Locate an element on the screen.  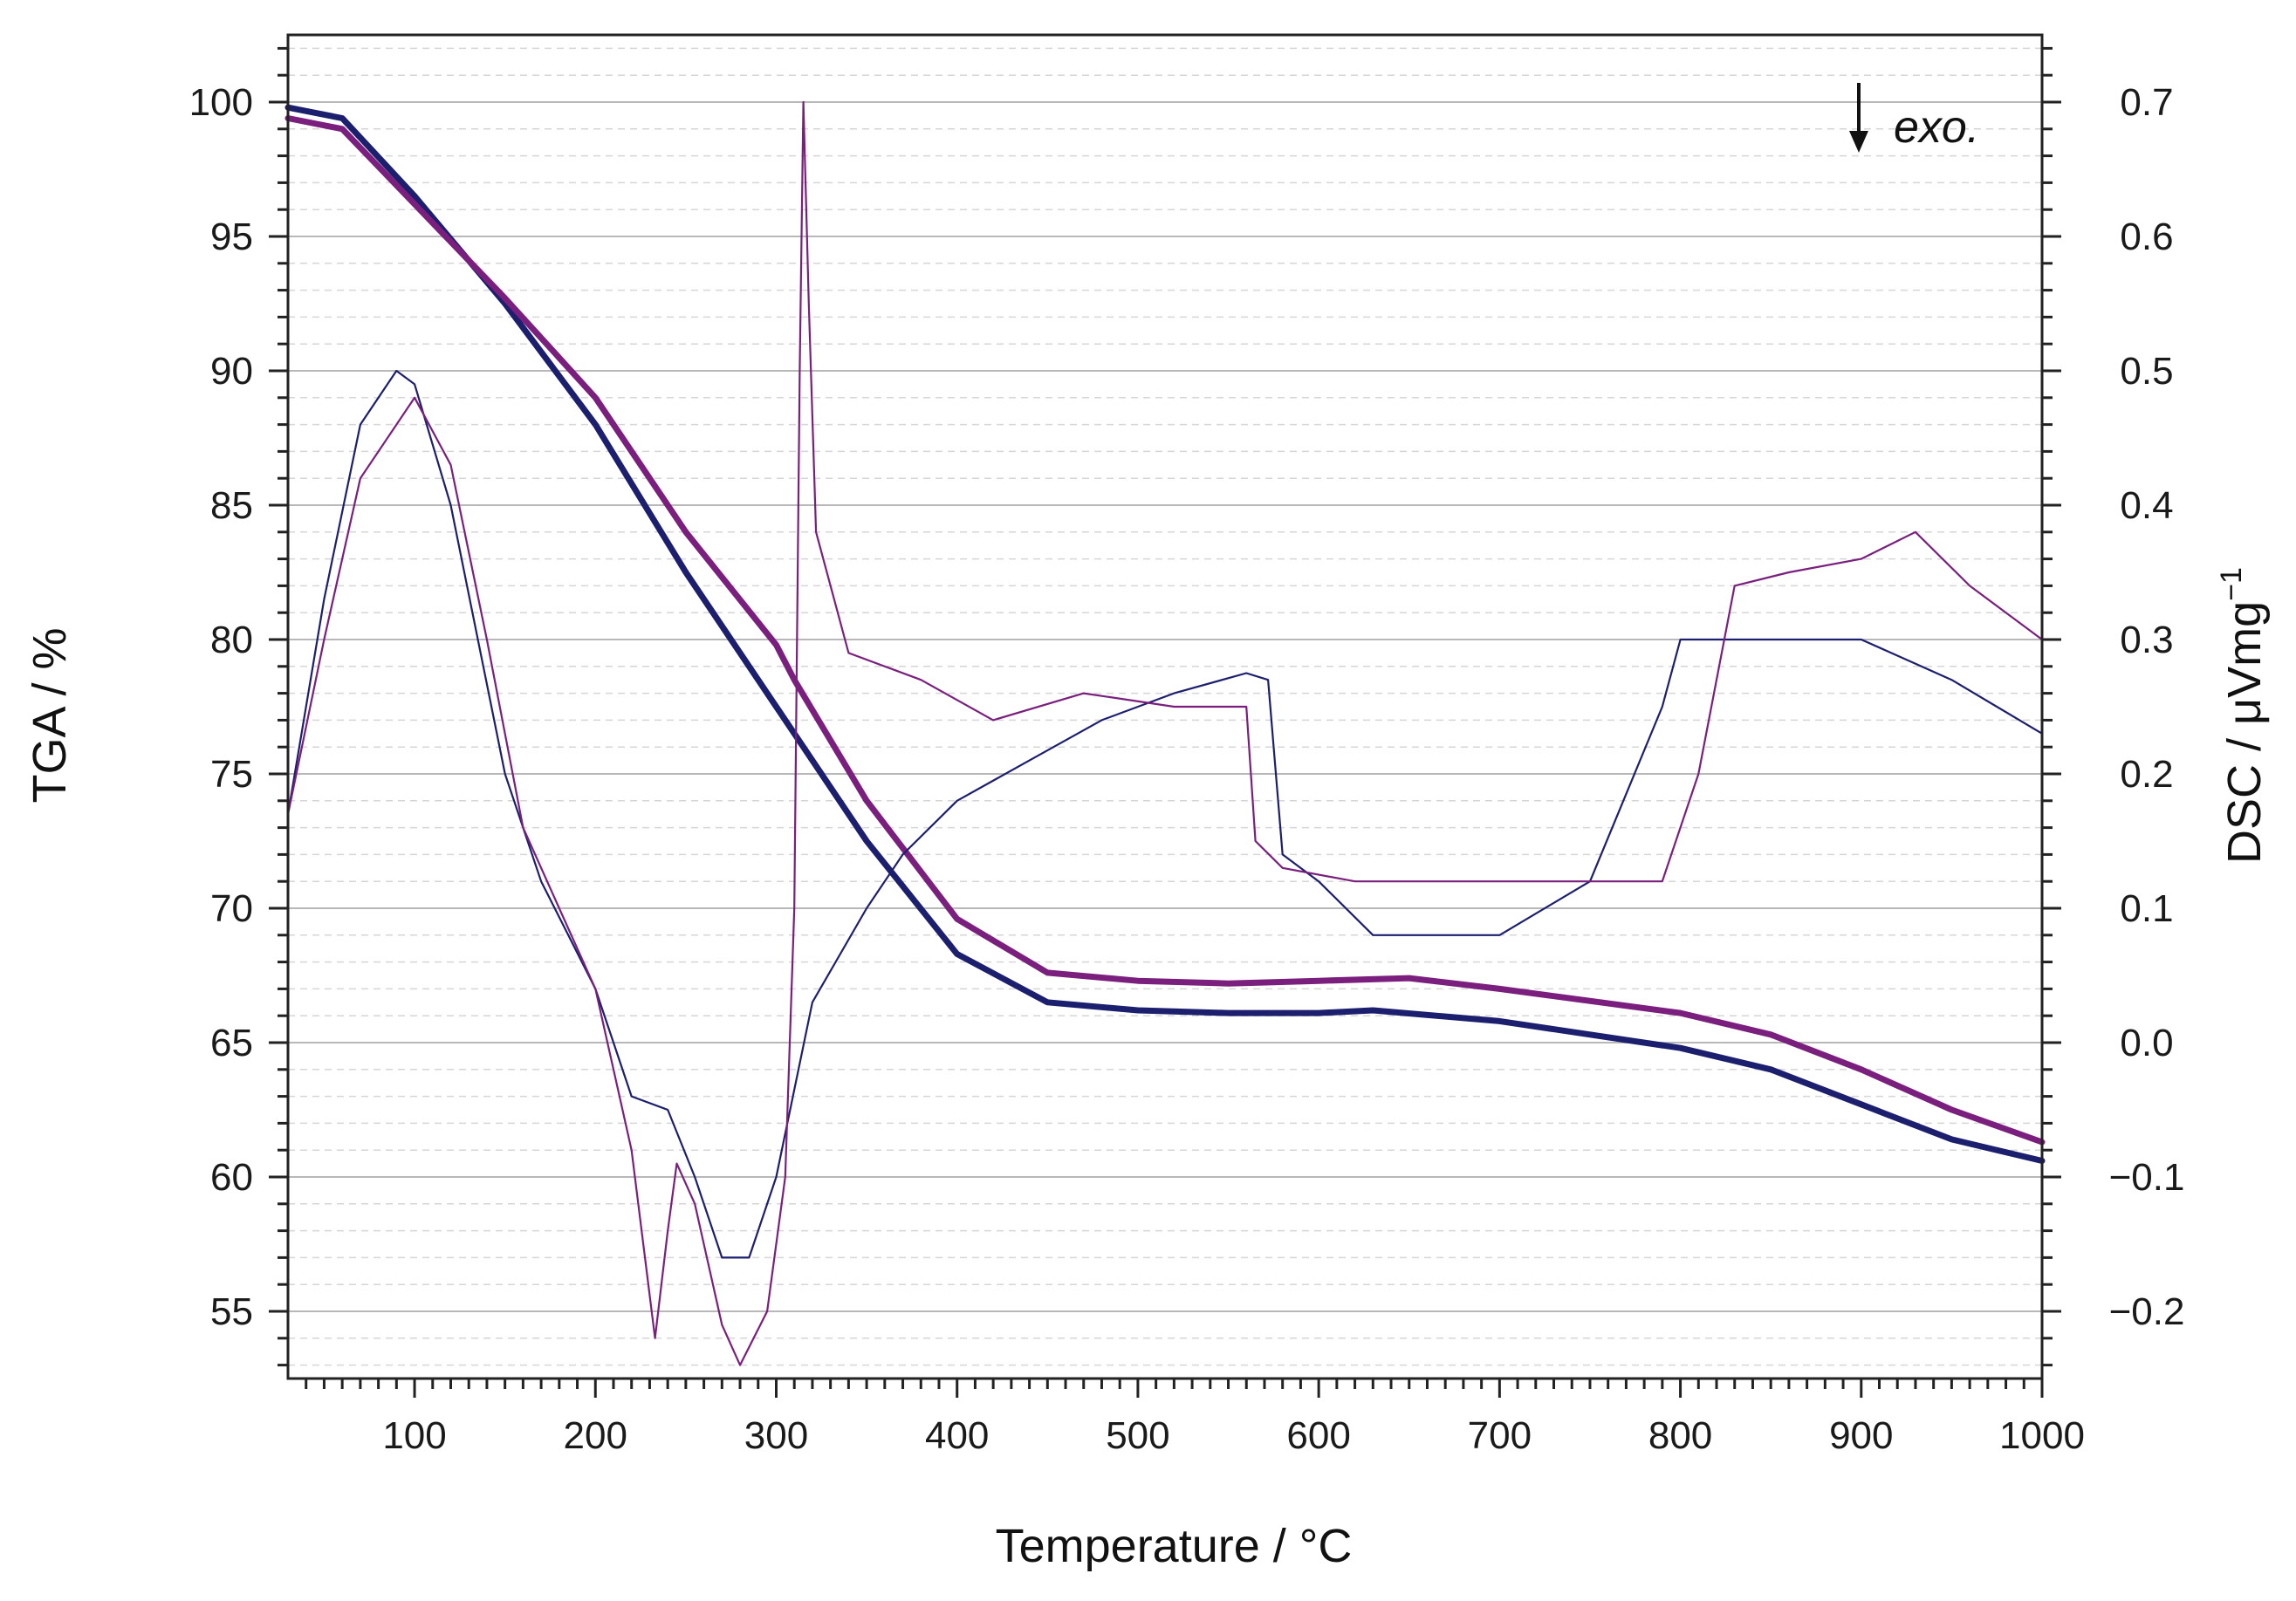
y-right-tick-label: 0.5 is located at coordinates (2146, 371).